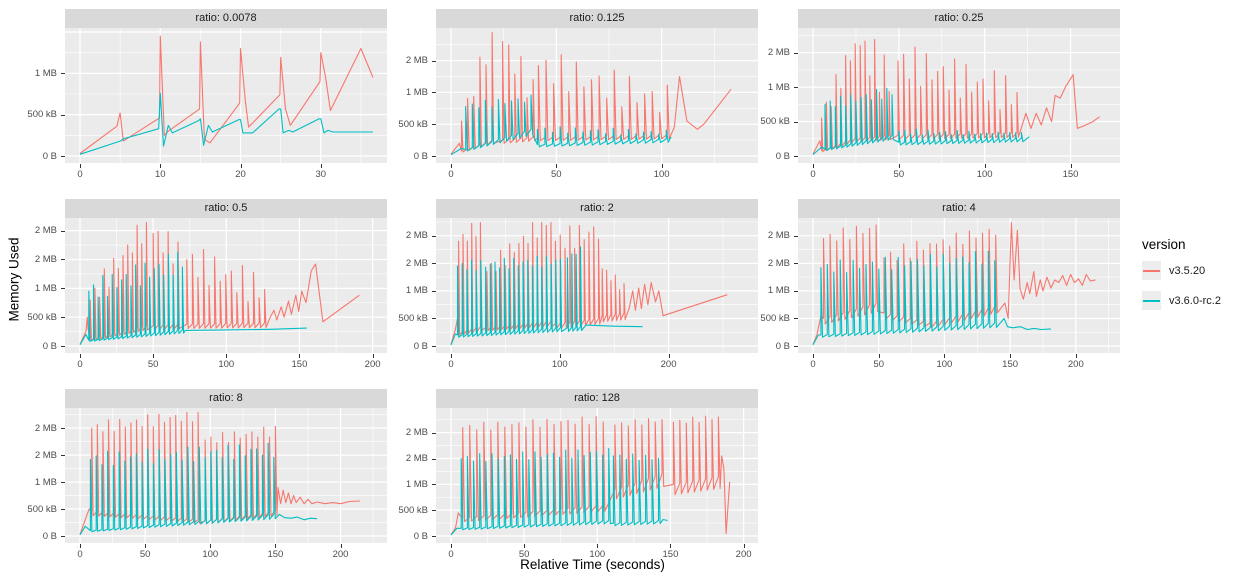  I want to click on facet-strip: ratio: 2, so click(597, 208).